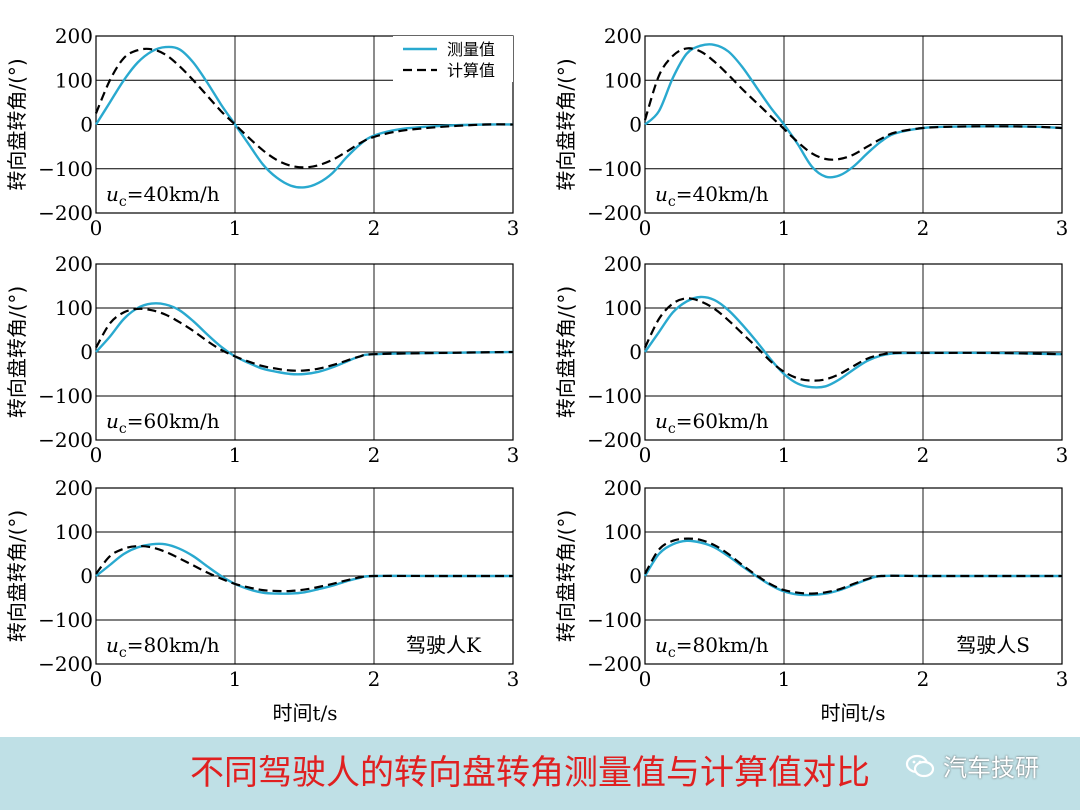  Describe the element at coordinates (444, 645) in the screenshot. I see `driver-label: 驾驶人K` at that location.